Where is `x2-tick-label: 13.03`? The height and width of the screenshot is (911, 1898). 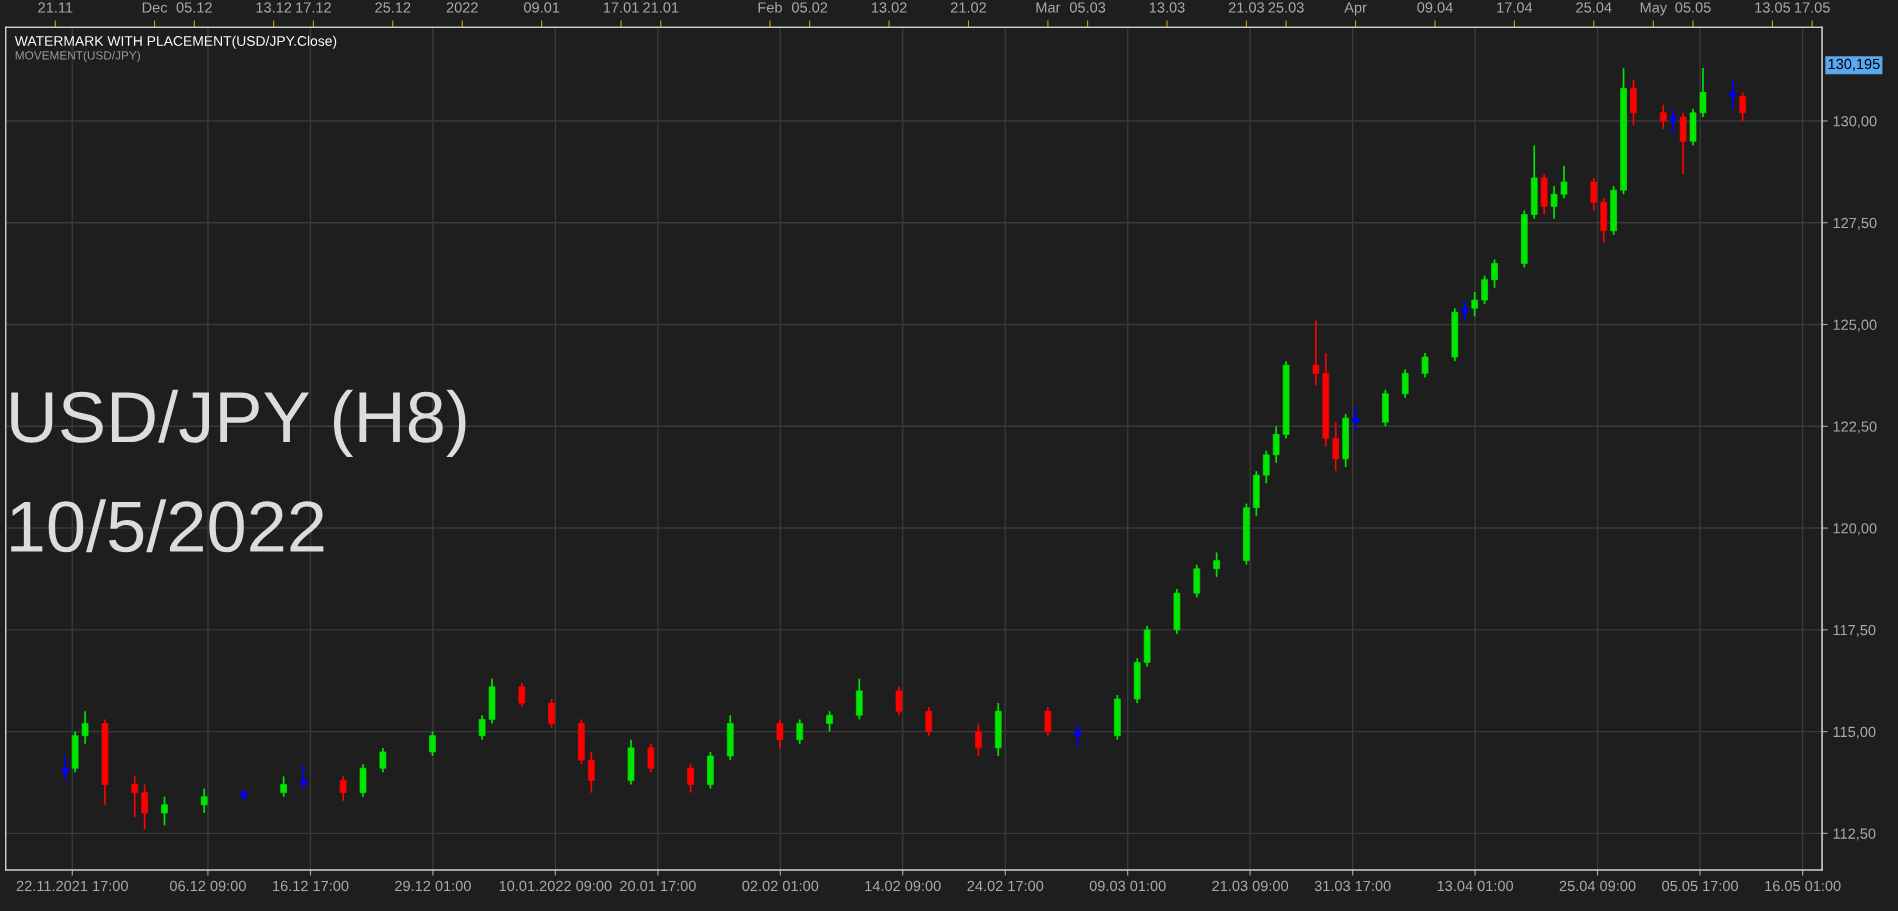 x2-tick-label: 13.03 is located at coordinates (1167, 7).